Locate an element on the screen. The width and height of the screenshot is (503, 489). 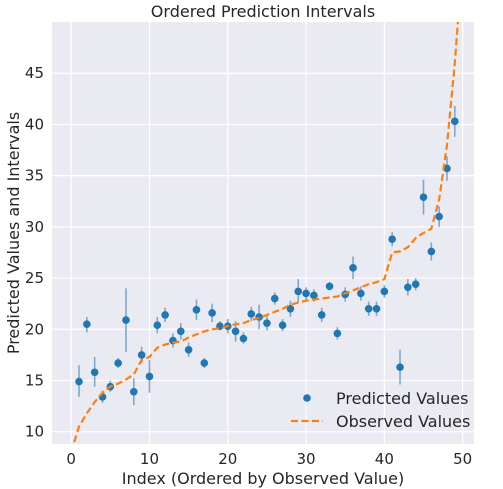
y-axis-title: Predicted Values and Intervals is located at coordinates (13, 233).